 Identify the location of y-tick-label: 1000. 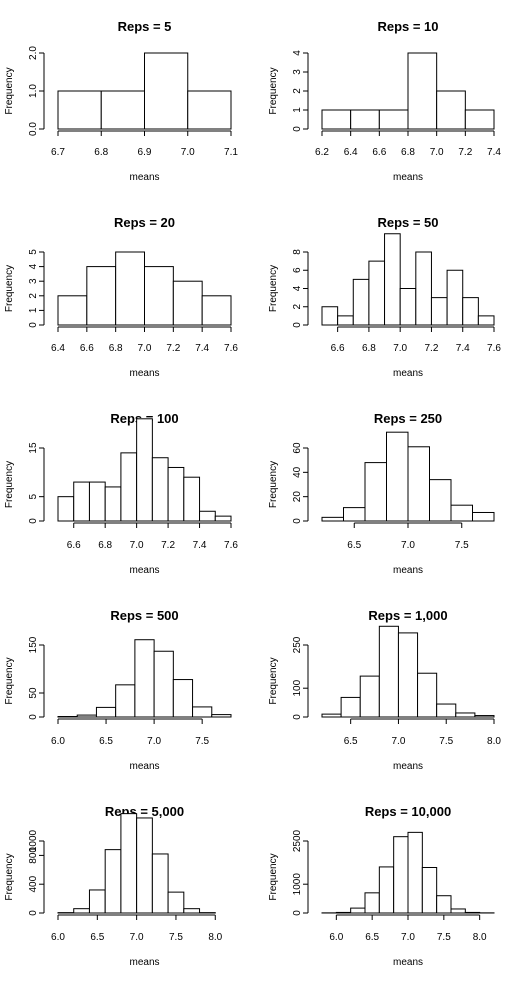
(33, 840).